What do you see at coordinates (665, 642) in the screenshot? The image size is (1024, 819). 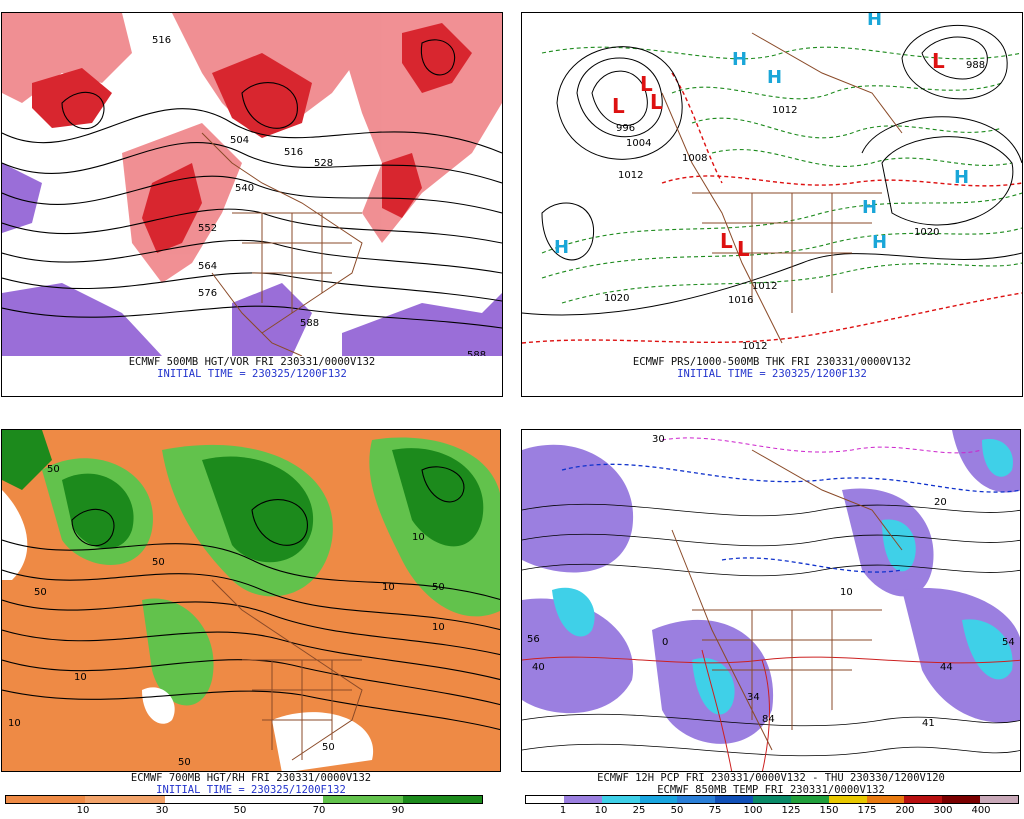 I see `temp-label: 0` at bounding box center [665, 642].